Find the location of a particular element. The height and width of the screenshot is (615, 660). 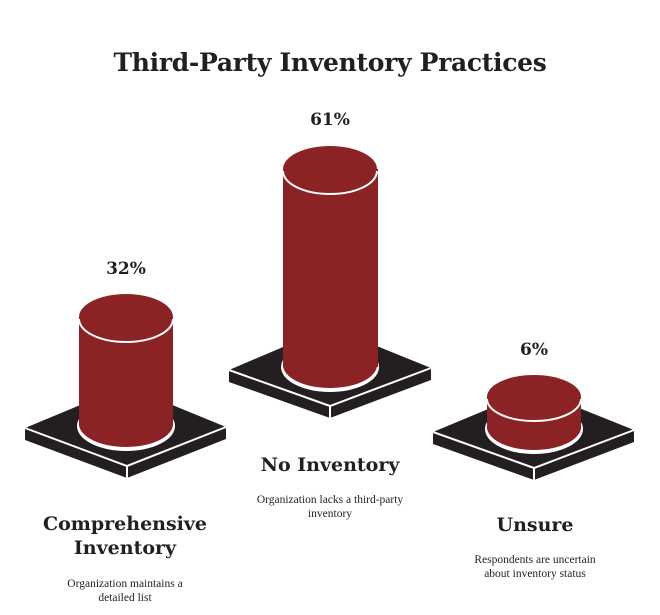

value-label-comprehensive: 32% is located at coordinates (126, 269).